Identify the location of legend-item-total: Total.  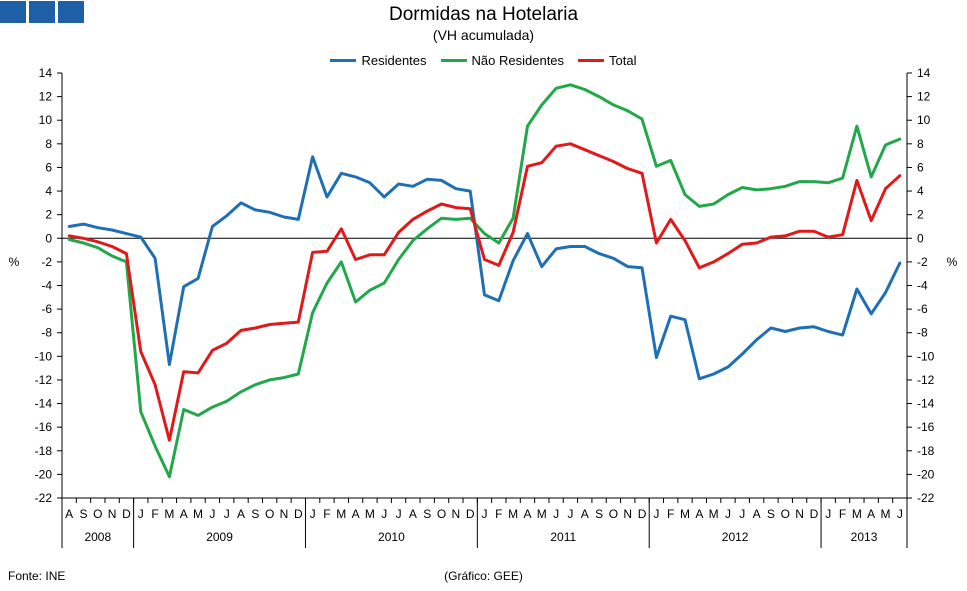
(607, 60).